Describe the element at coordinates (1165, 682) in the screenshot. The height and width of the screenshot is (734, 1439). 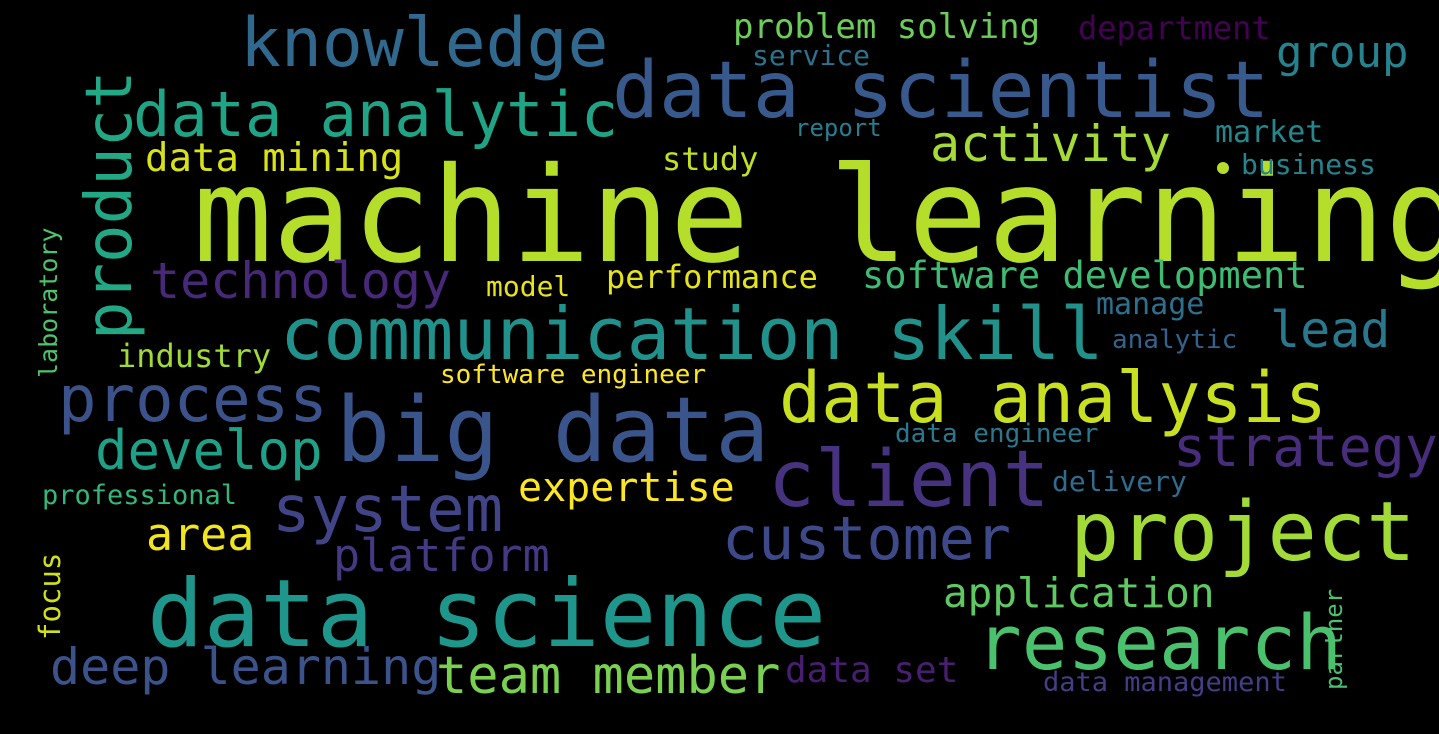
I see `word-data-management: data management` at that location.